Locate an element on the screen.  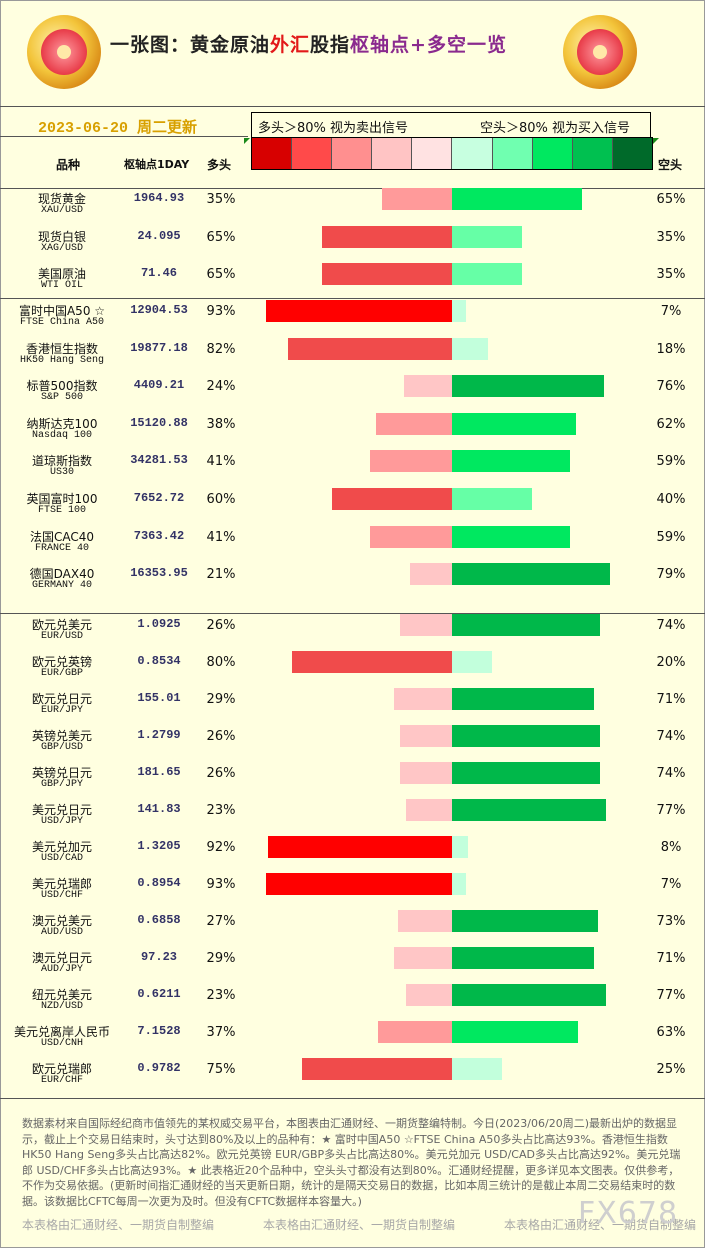
legend-short-signal: 空头＞80% 视为买入信号 is located at coordinates (555, 128).